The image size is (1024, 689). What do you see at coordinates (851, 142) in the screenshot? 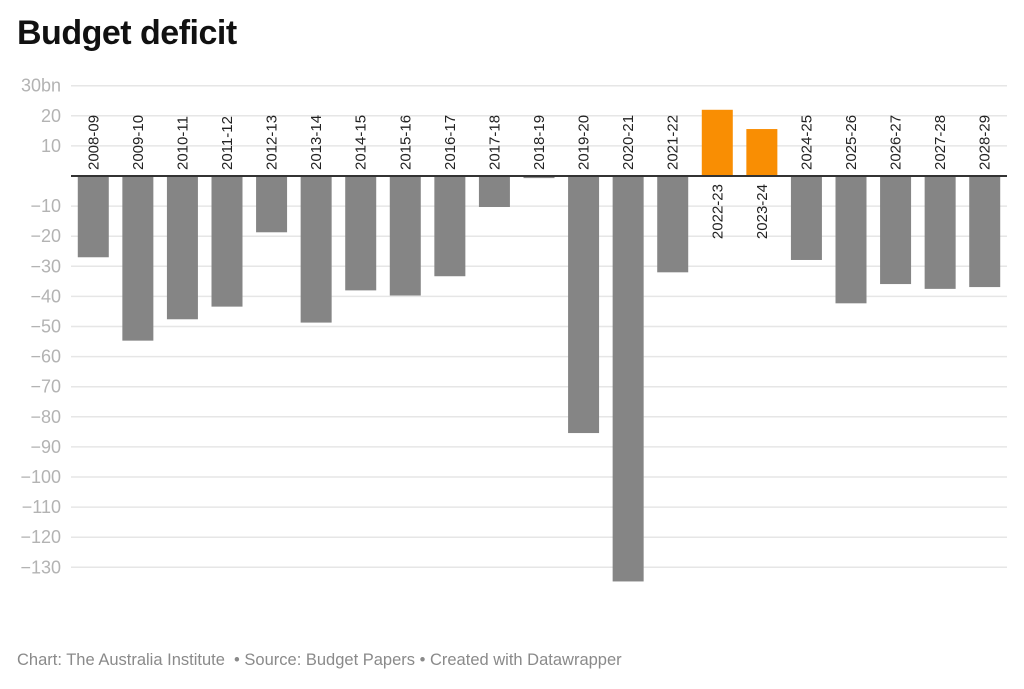
I see `x-category-label: 2025-26` at bounding box center [851, 142].